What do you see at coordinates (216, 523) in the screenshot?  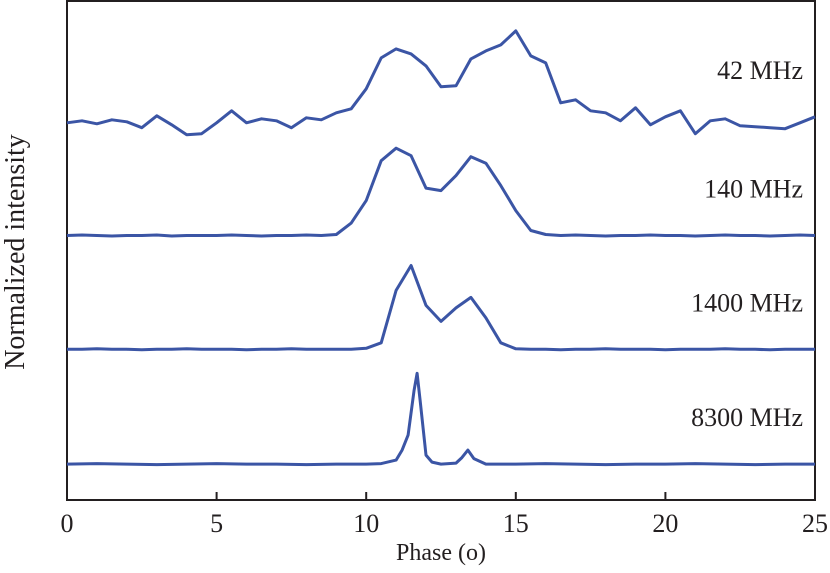 I see `x-tick-label: 5` at bounding box center [216, 523].